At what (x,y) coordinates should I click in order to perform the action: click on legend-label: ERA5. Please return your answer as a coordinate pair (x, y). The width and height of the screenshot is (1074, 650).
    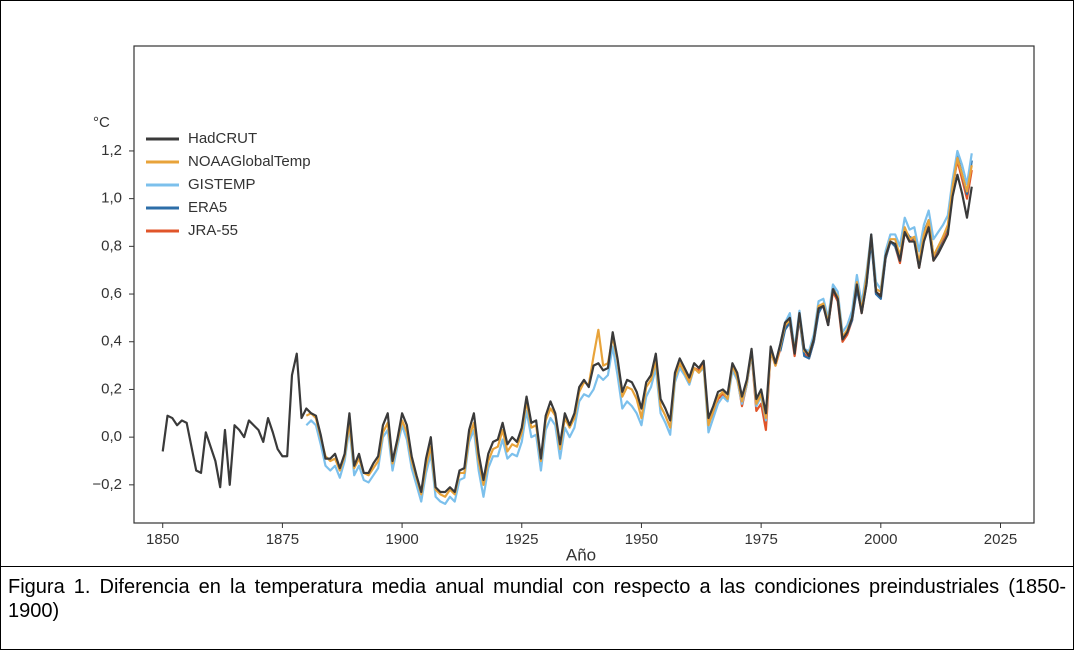
    Looking at the image, I should click on (207, 207).